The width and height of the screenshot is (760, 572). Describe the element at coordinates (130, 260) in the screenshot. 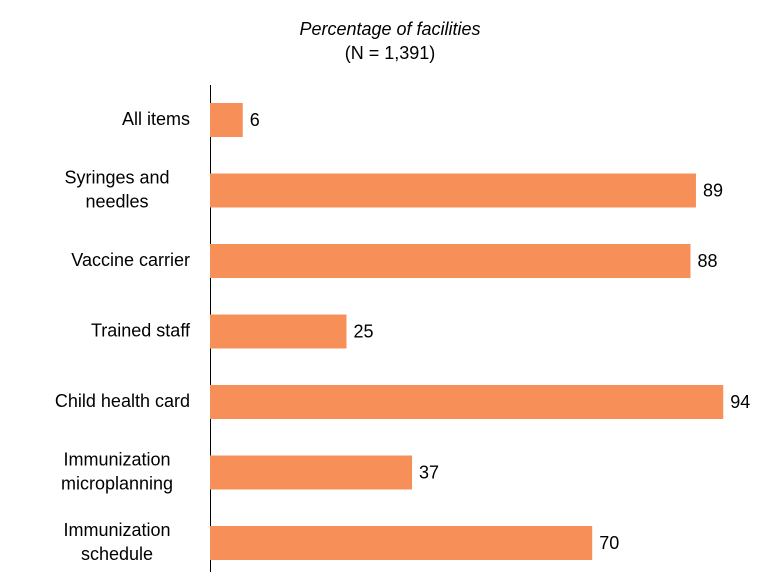

I see `category-label: Vaccine carrier` at that location.